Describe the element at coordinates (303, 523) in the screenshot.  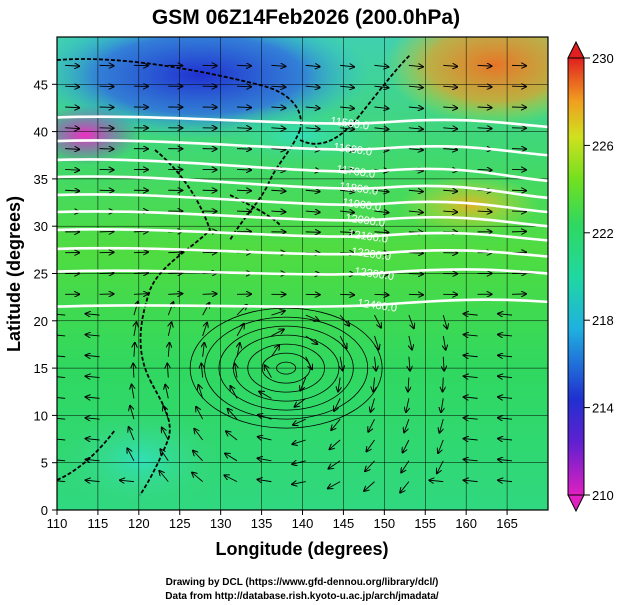
I see `x-tick-label: 140` at that location.